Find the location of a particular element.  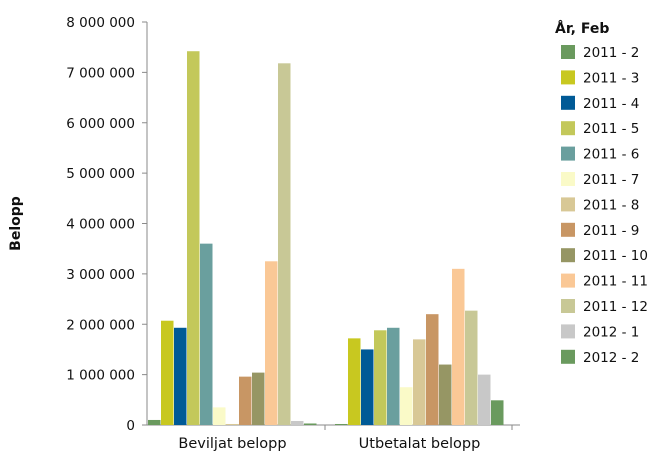

legend-label: 2011 - 6 is located at coordinates (611, 155).